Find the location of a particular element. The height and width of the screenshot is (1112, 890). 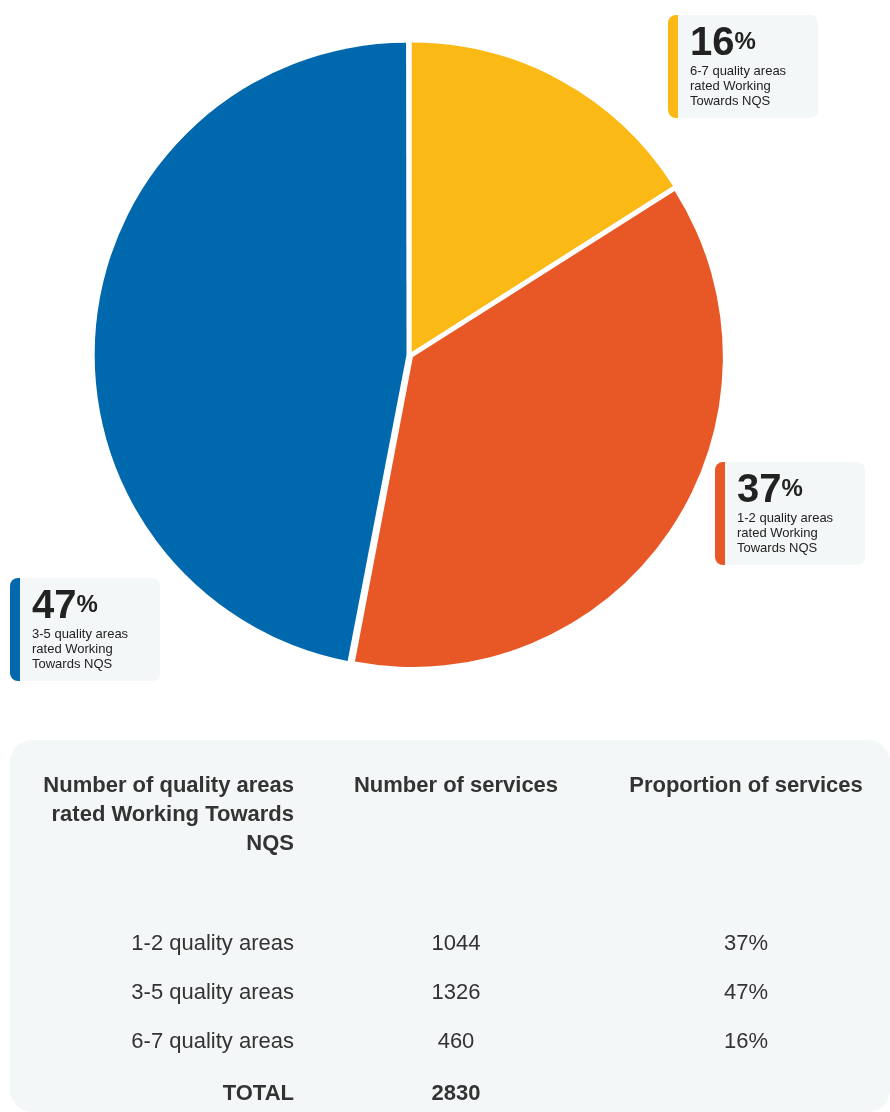

text: Number of services is located at coordinates (456, 785).